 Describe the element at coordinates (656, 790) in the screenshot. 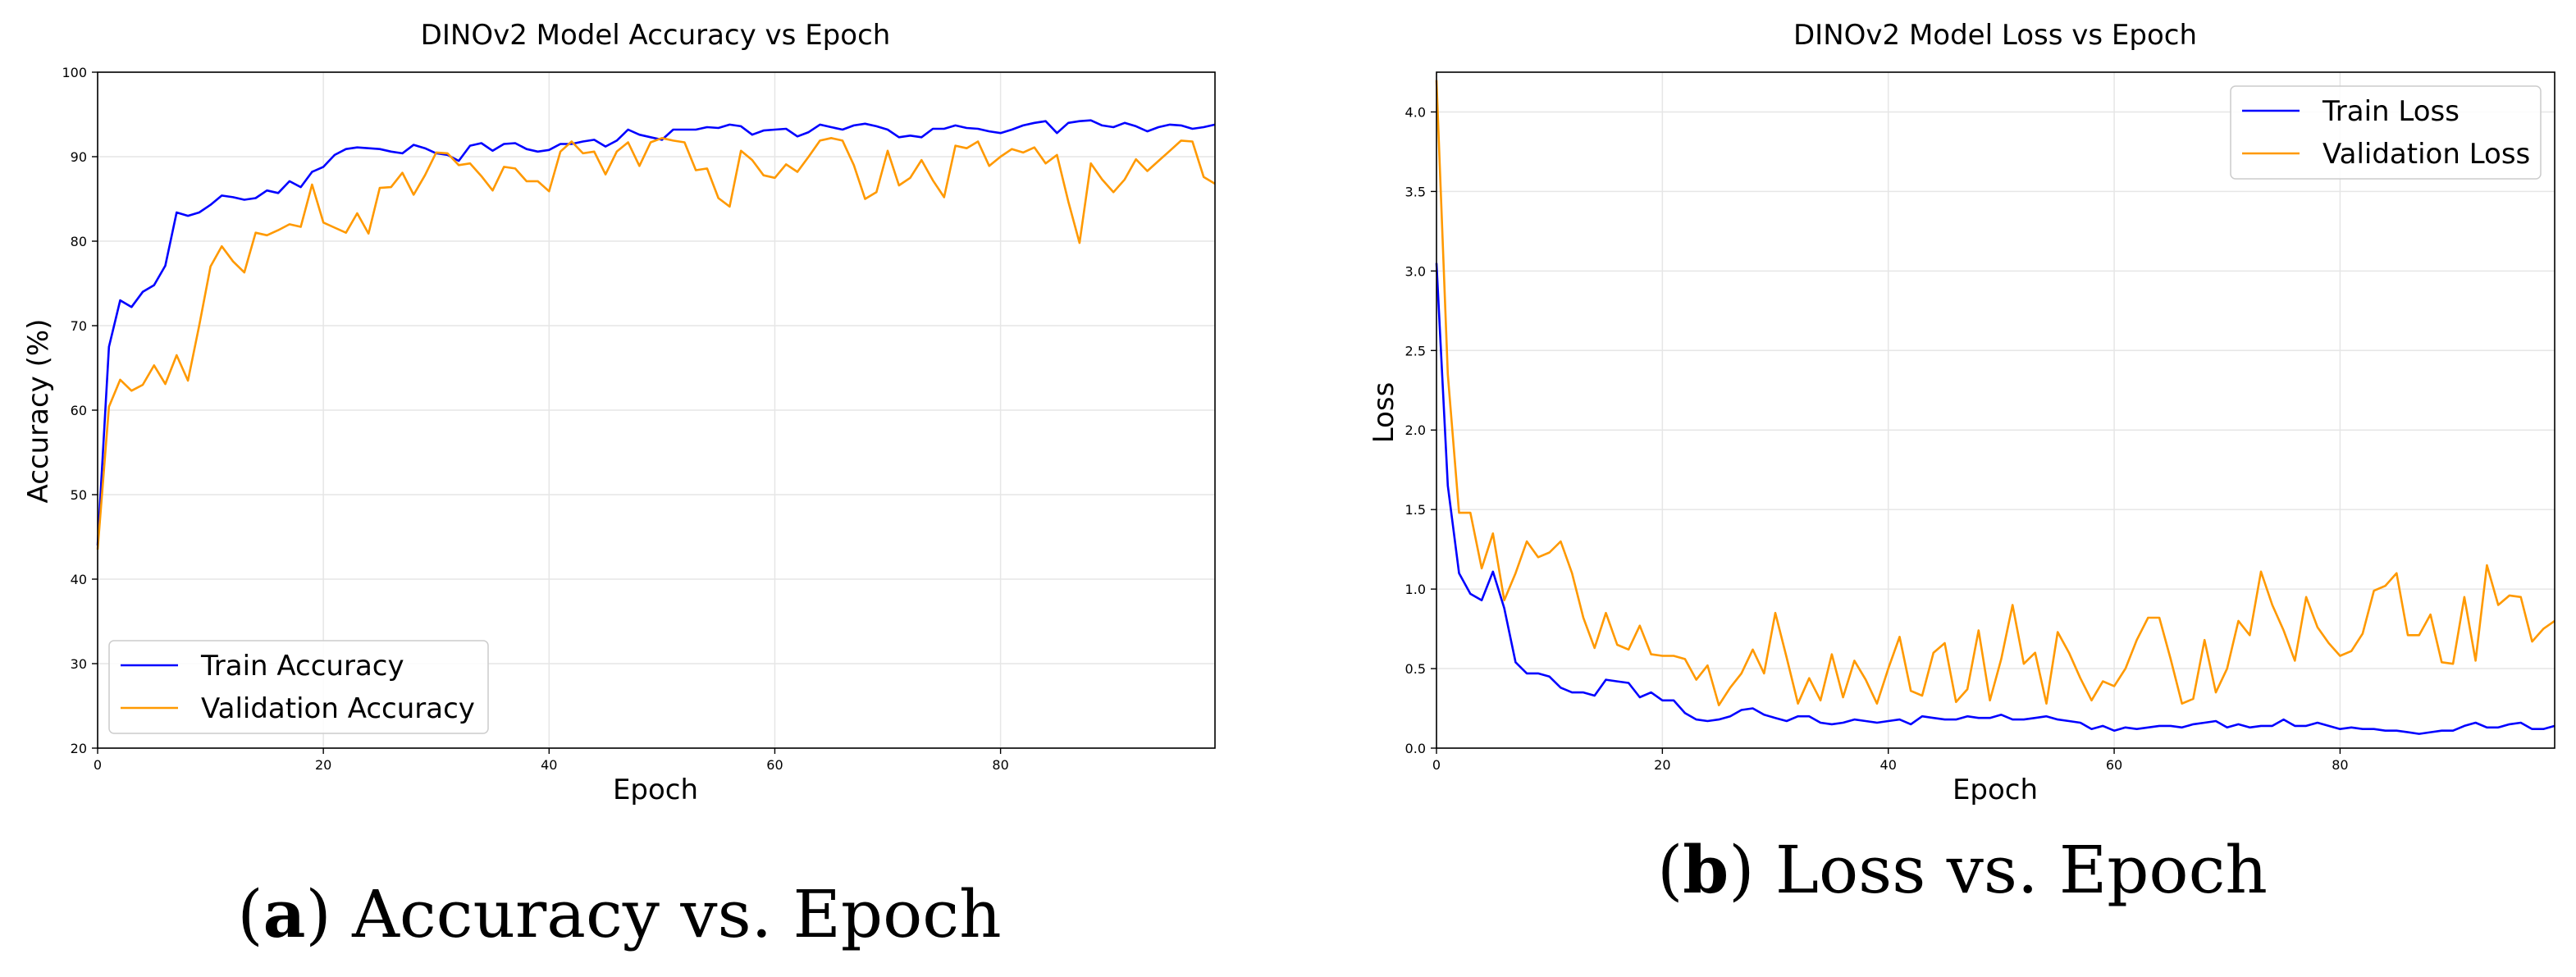

I see `accuracy-x-axis-label: Epoch` at that location.